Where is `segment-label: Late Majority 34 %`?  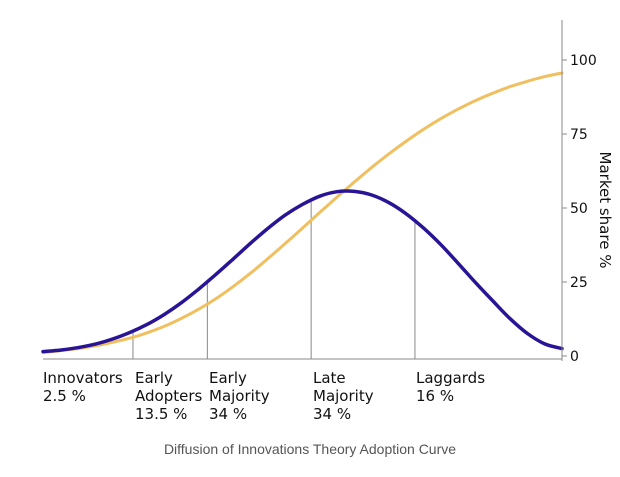
segment-label: Late Majority 34 % is located at coordinates (343, 396).